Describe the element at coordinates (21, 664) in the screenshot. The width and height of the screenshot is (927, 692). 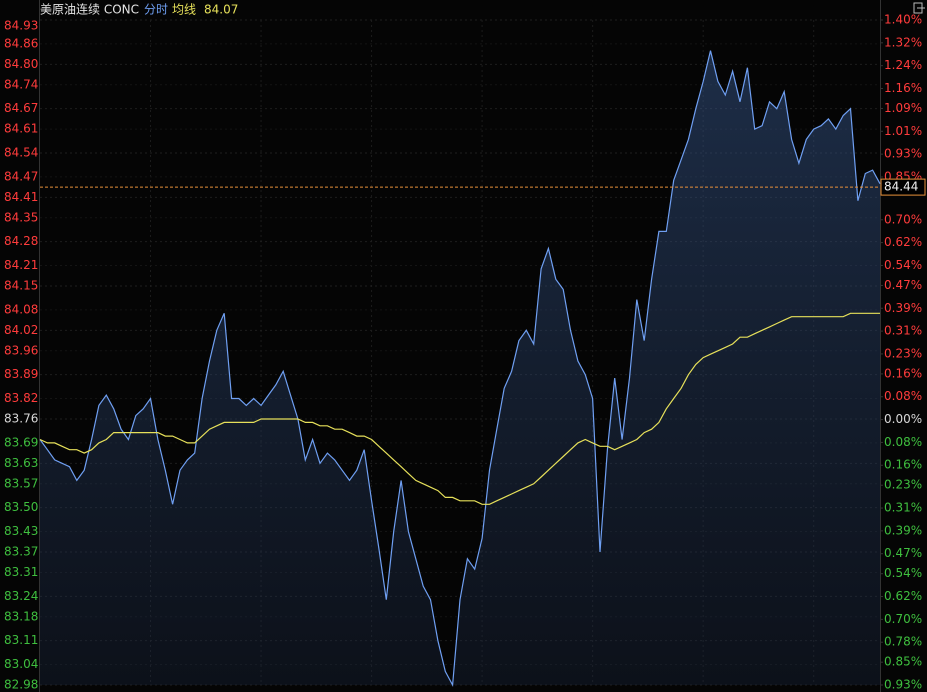
I see `y-tick-label: 83.04` at that location.